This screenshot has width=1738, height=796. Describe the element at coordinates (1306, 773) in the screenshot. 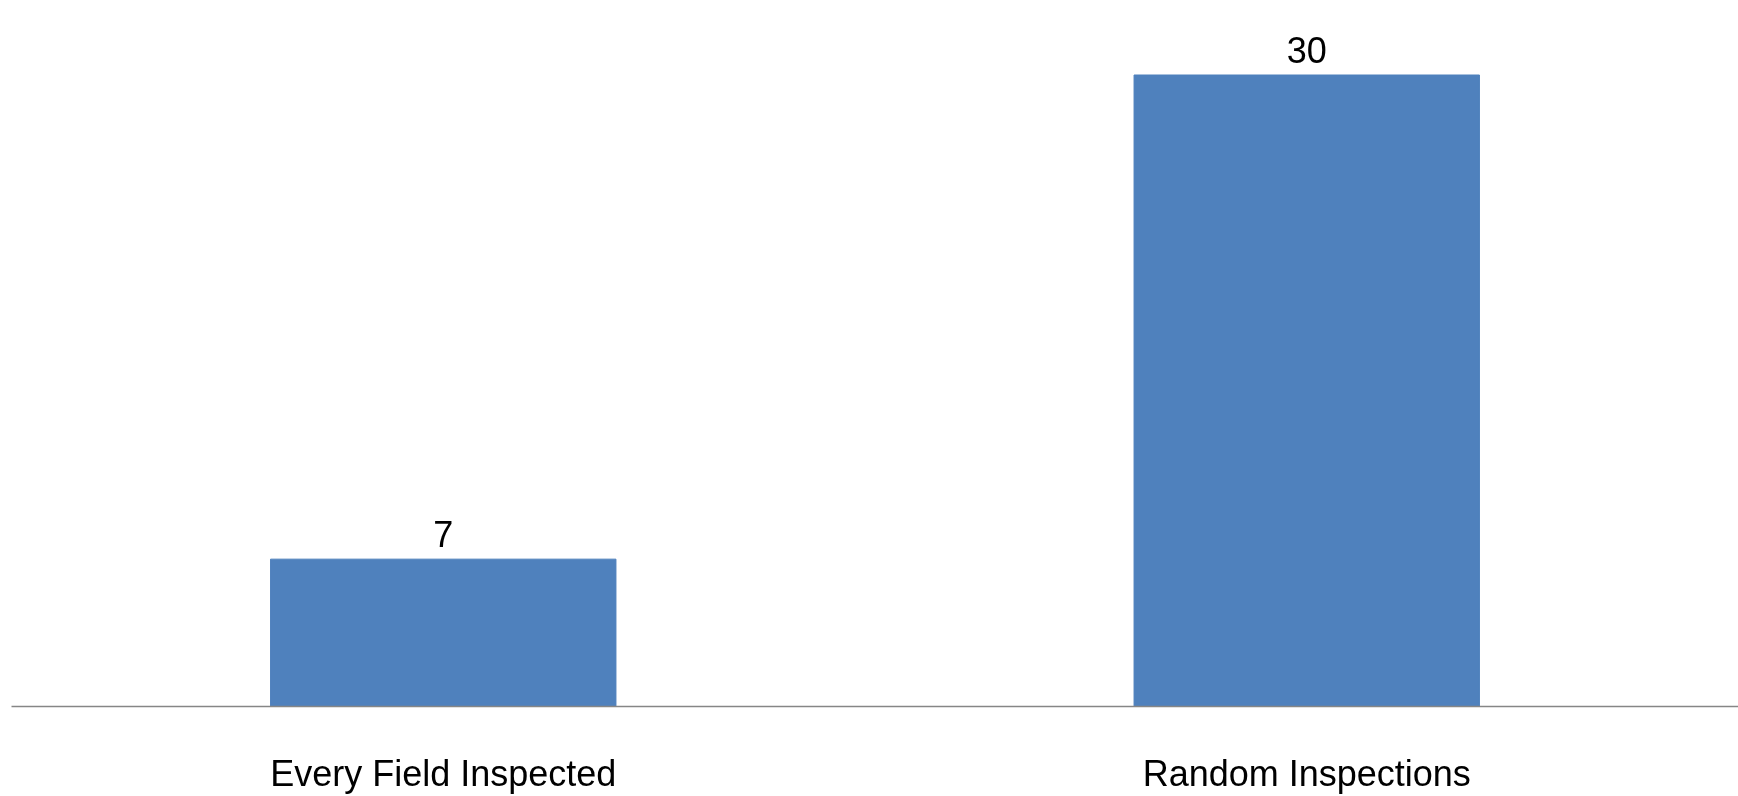

I see `x-tick-label: Random Inspections` at that location.